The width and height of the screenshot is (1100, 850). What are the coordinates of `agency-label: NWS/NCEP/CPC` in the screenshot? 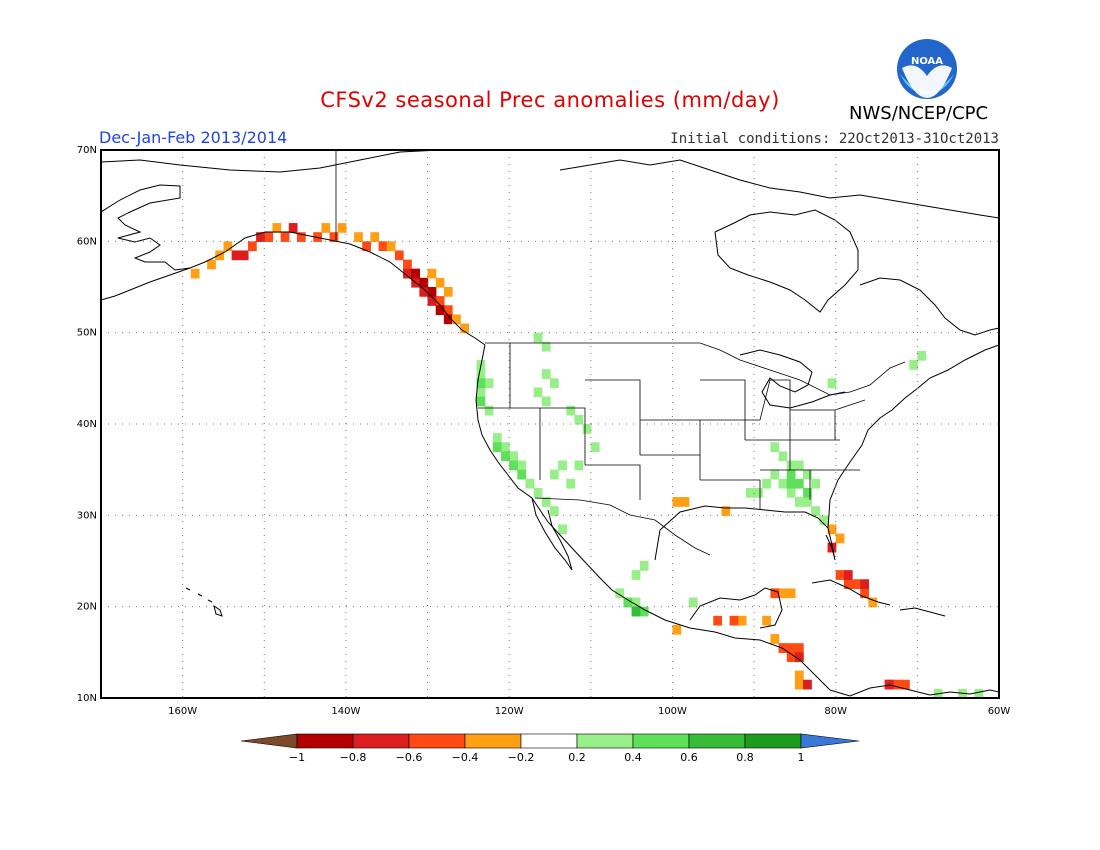 It's located at (919, 113).